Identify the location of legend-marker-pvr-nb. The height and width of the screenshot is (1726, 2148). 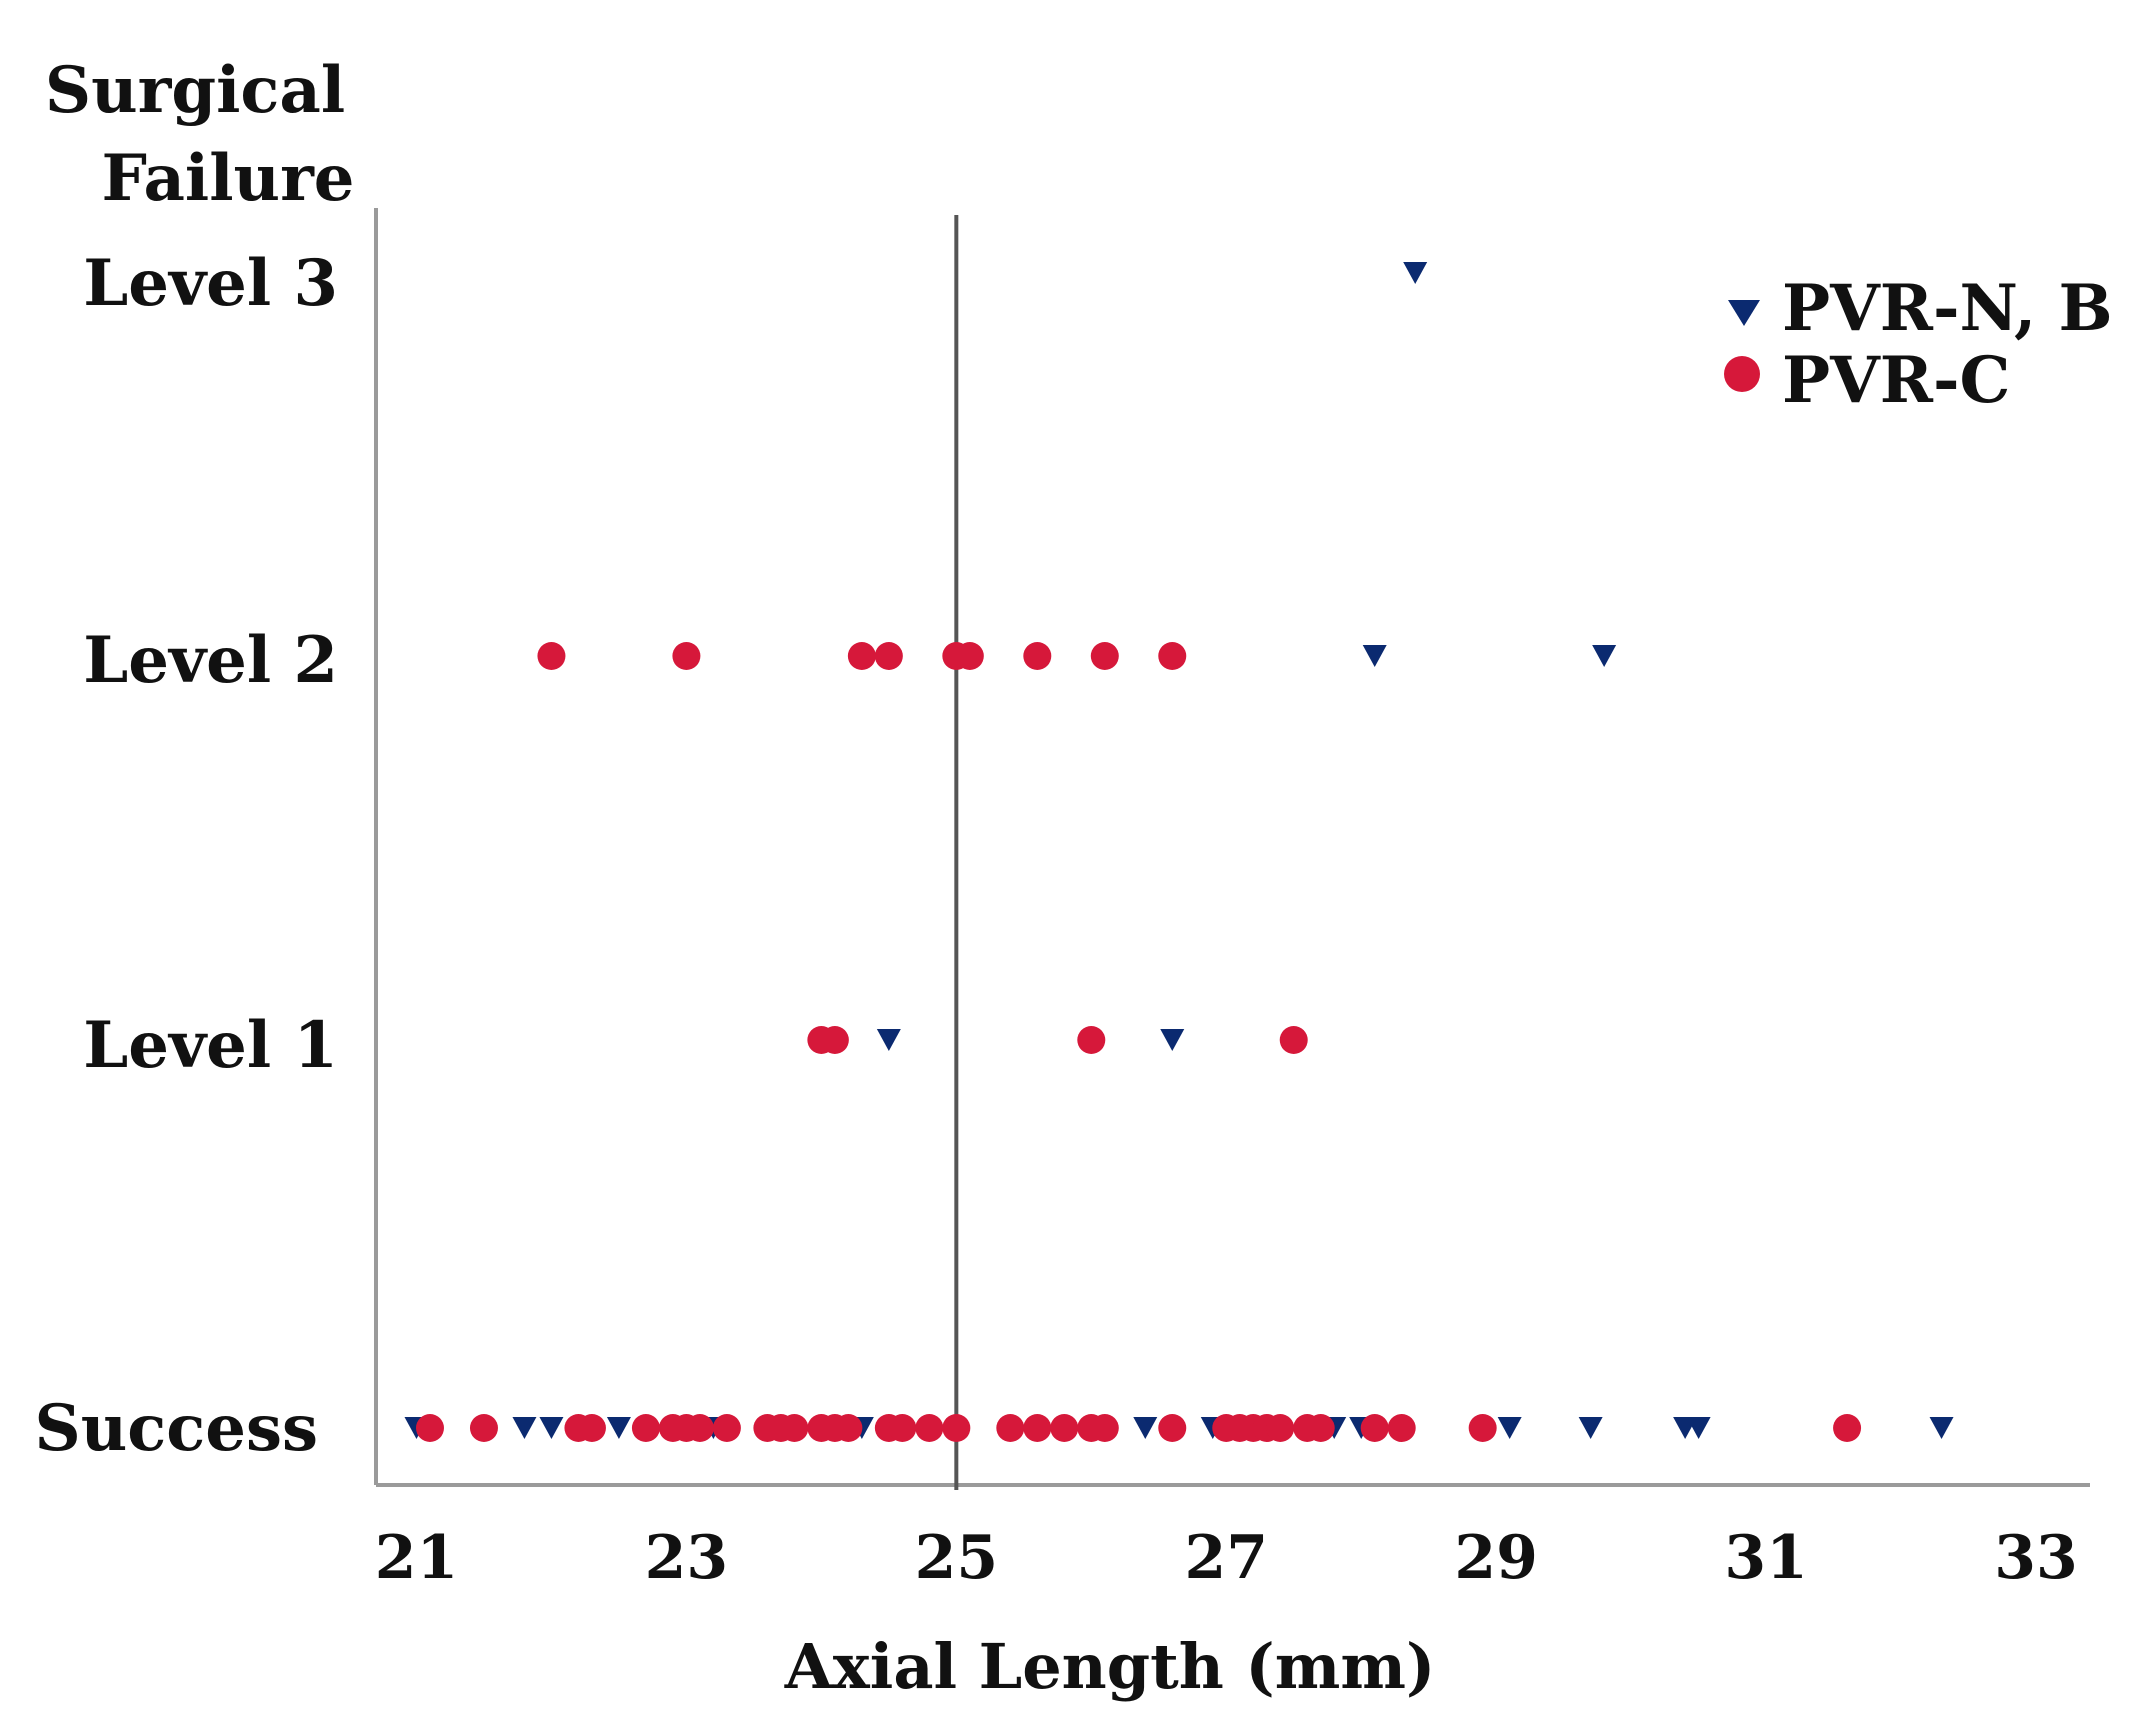
(1744, 313).